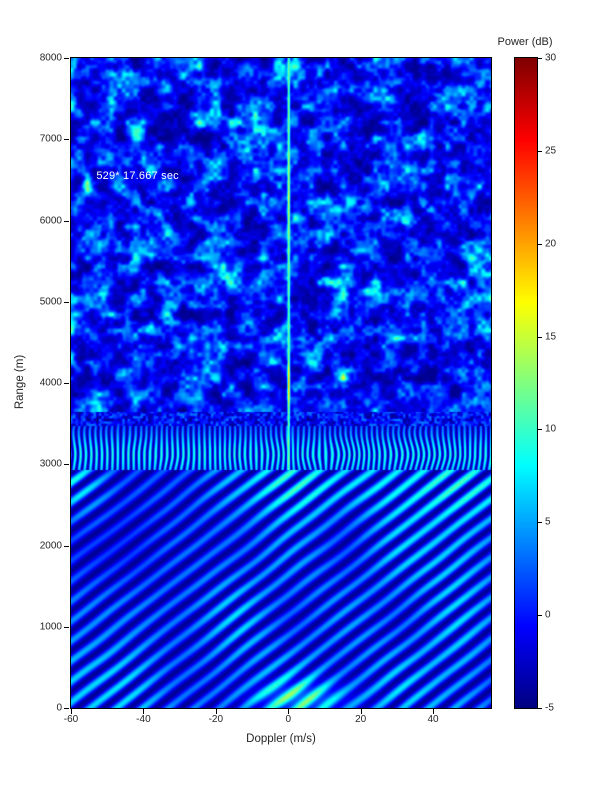 The height and width of the screenshot is (793, 610). What do you see at coordinates (216, 719) in the screenshot?
I see `x-tick-label: -20` at bounding box center [216, 719].